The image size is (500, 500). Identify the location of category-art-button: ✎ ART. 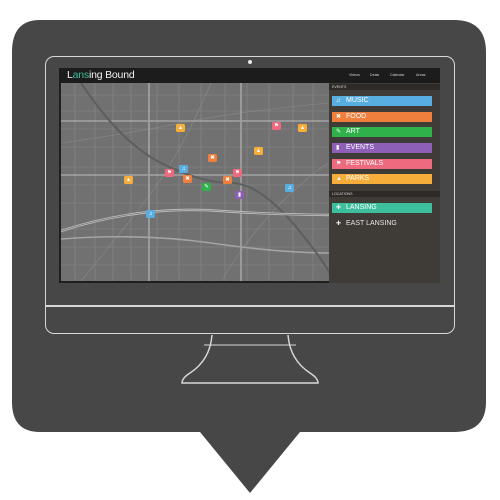
(382, 132).